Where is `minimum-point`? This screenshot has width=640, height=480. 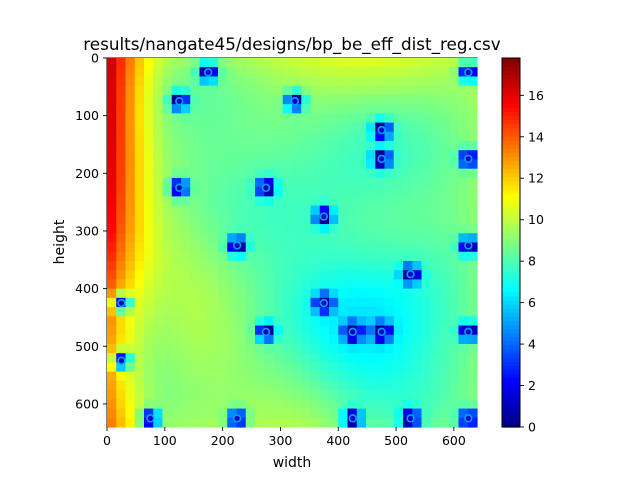 minimum-point is located at coordinates (468, 418).